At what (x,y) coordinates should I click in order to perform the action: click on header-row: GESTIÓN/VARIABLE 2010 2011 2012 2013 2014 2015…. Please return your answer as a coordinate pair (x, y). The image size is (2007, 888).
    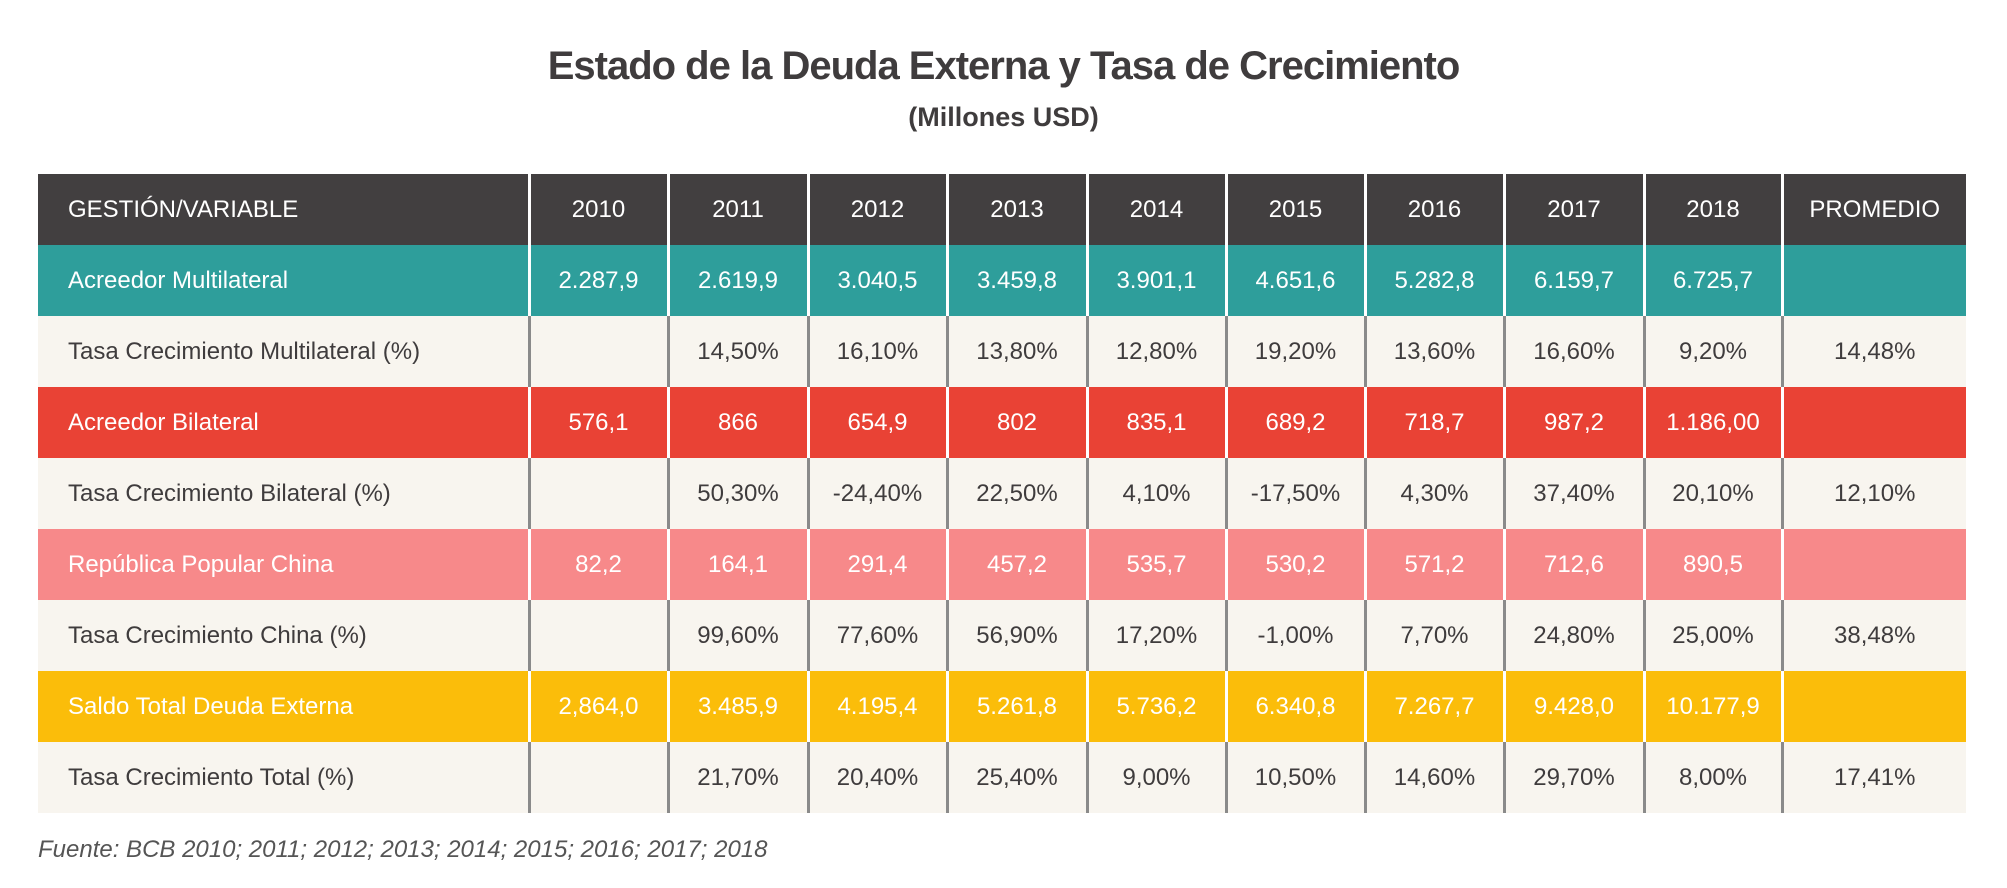
    Looking at the image, I should click on (1002, 209).